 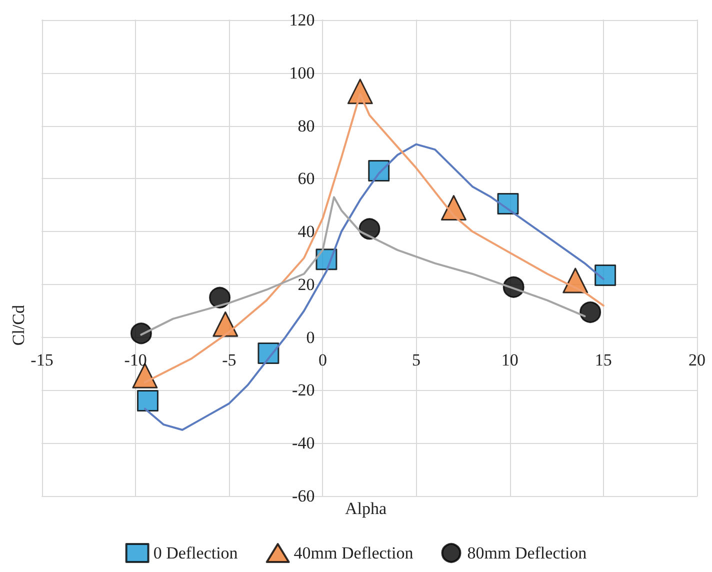 What do you see at coordinates (354, 553) in the screenshot?
I see `legend-label: 40mm Deflection` at bounding box center [354, 553].